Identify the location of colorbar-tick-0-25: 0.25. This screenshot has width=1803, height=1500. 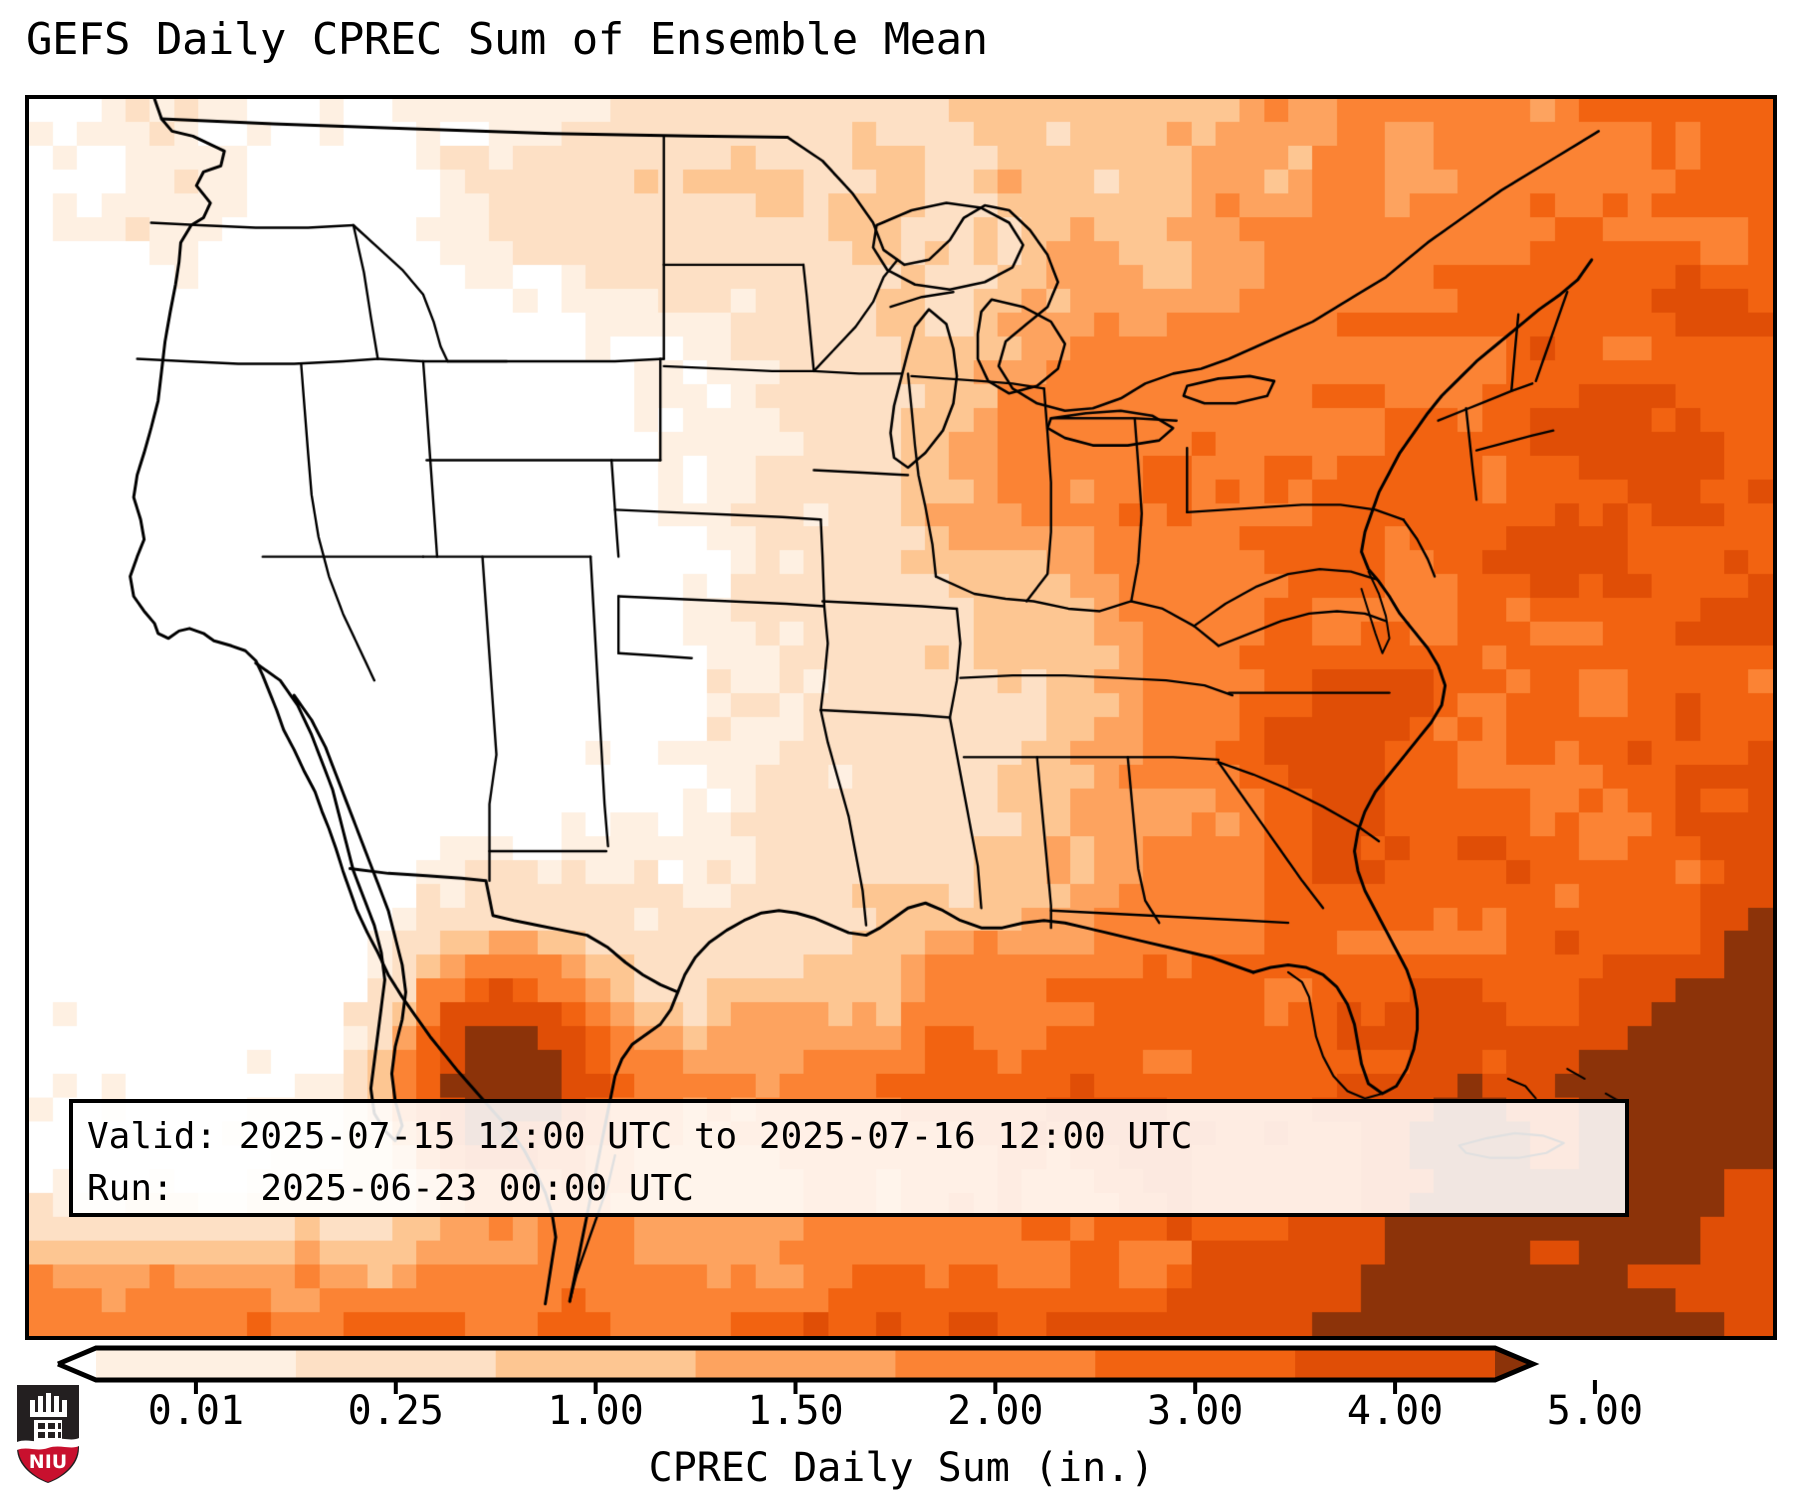
(395, 1411).